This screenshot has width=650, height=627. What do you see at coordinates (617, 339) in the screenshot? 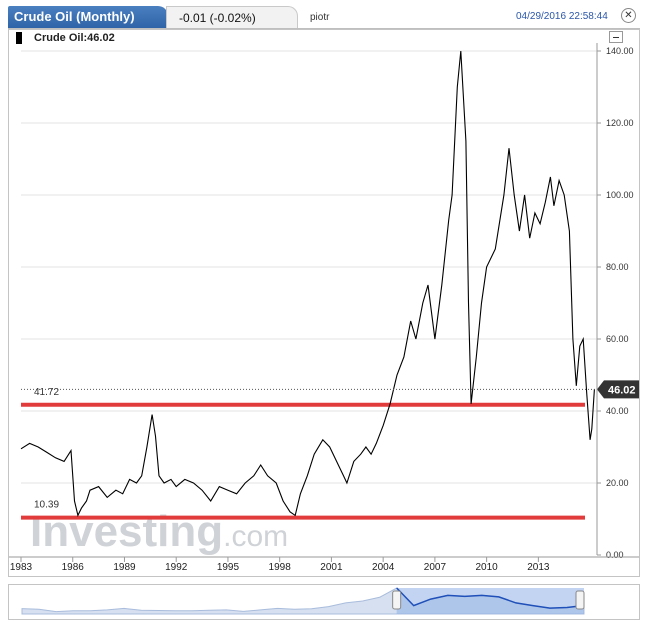
I see `y-tick-label: 60.00` at bounding box center [617, 339].